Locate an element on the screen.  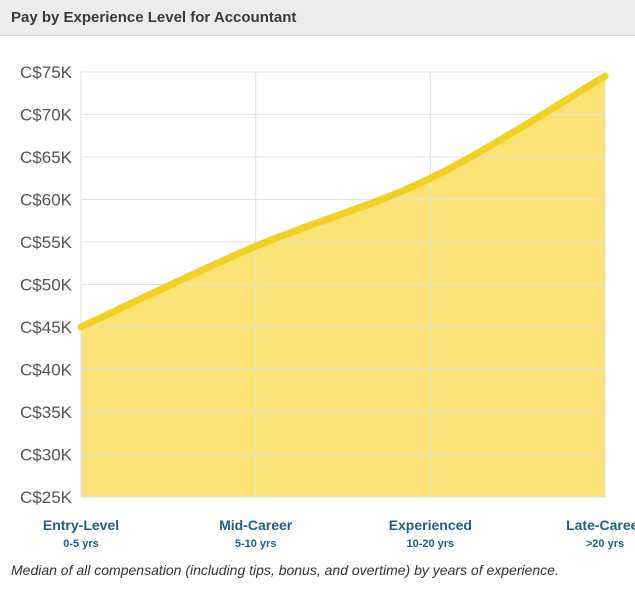
x-category-sublabel: 5-10 yrs is located at coordinates (256, 544).